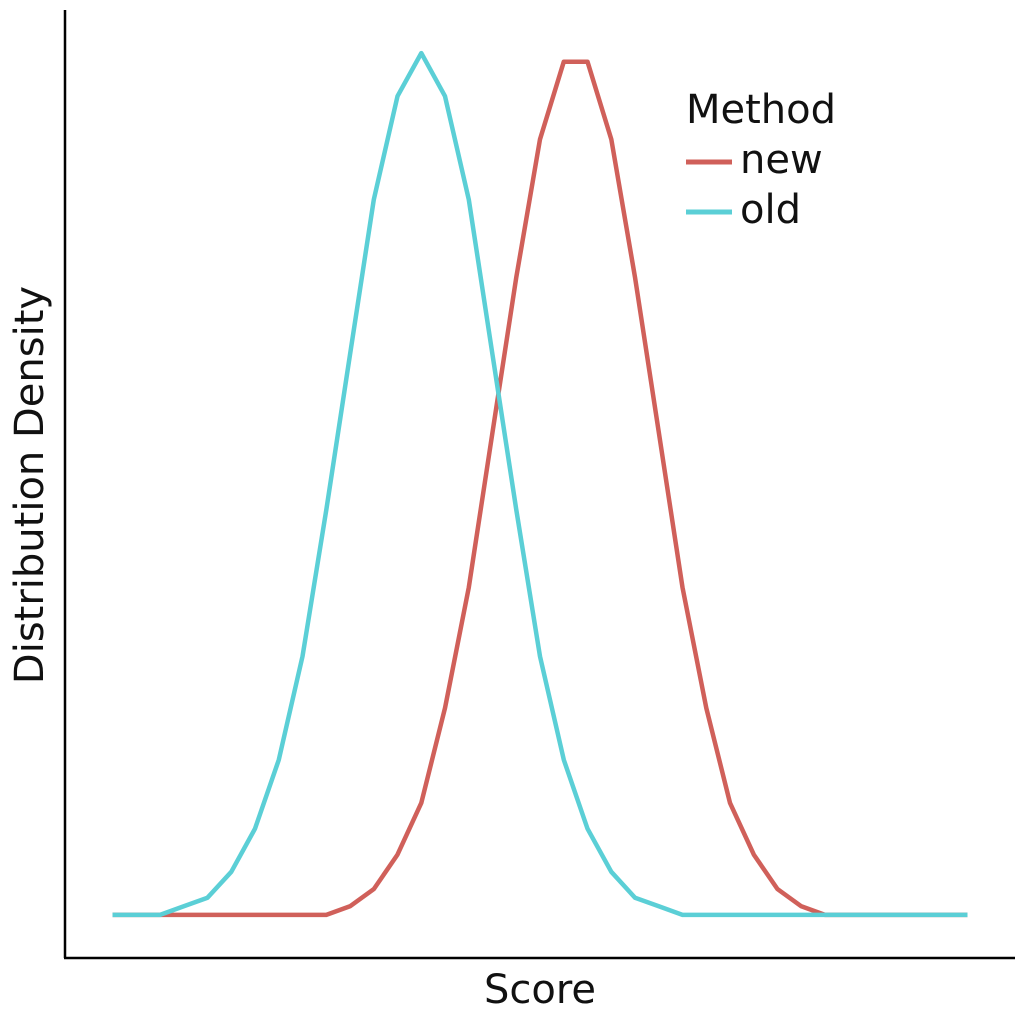 This screenshot has height=1024, width=1024. I want to click on legend-label: old, so click(770, 210).